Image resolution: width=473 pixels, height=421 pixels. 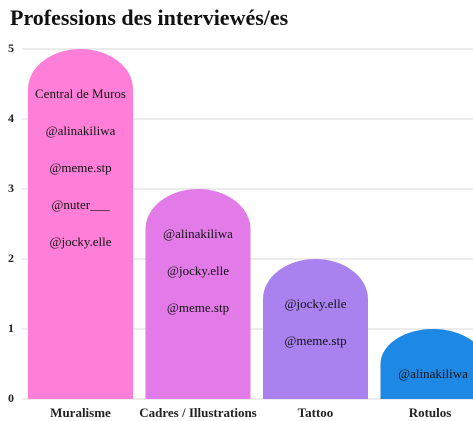 What do you see at coordinates (149, 17) in the screenshot?
I see `chart-title: Professions des interviewés/es` at bounding box center [149, 17].